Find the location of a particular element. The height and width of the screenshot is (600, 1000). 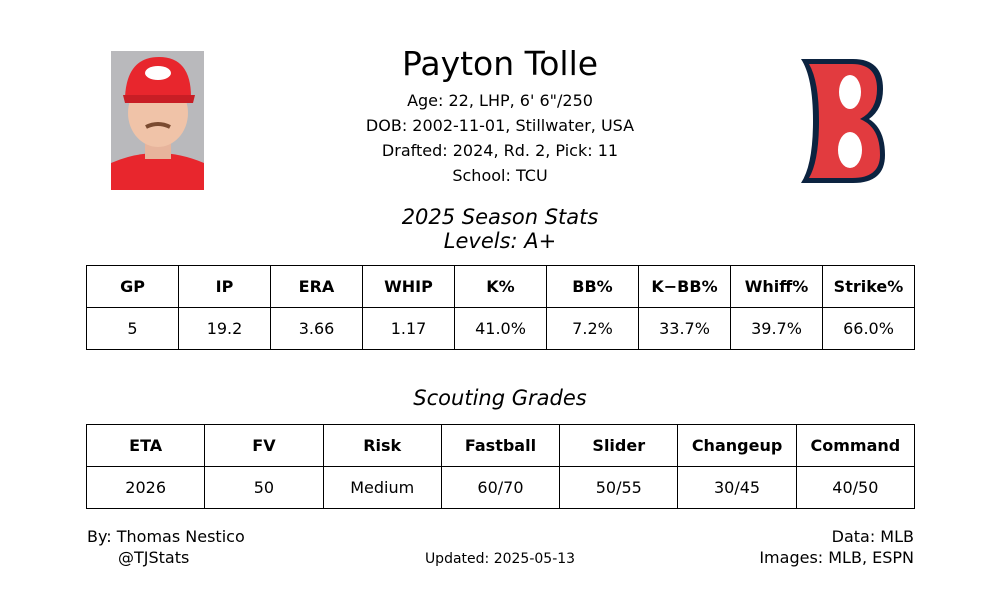

column-header: FV is located at coordinates (264, 445).